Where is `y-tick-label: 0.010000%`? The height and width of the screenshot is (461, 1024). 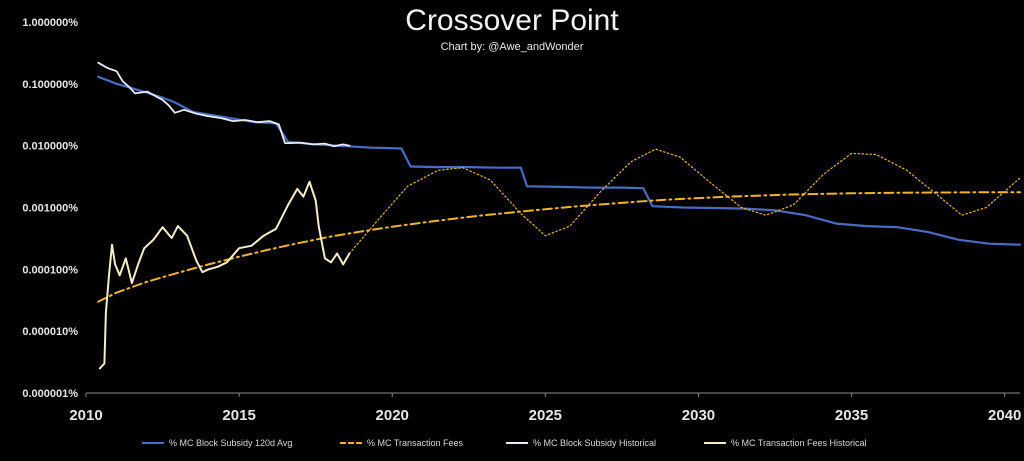
y-tick-label: 0.010000% is located at coordinates (50, 147).